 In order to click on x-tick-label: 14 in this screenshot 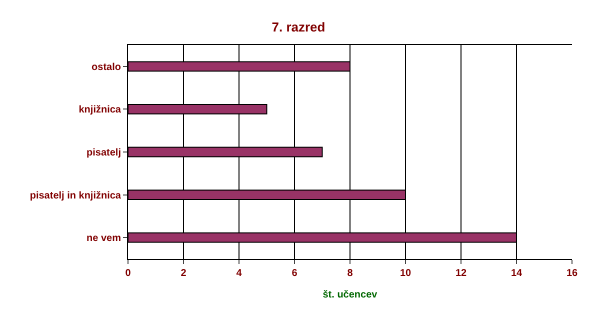, I will do `click(516, 273)`.